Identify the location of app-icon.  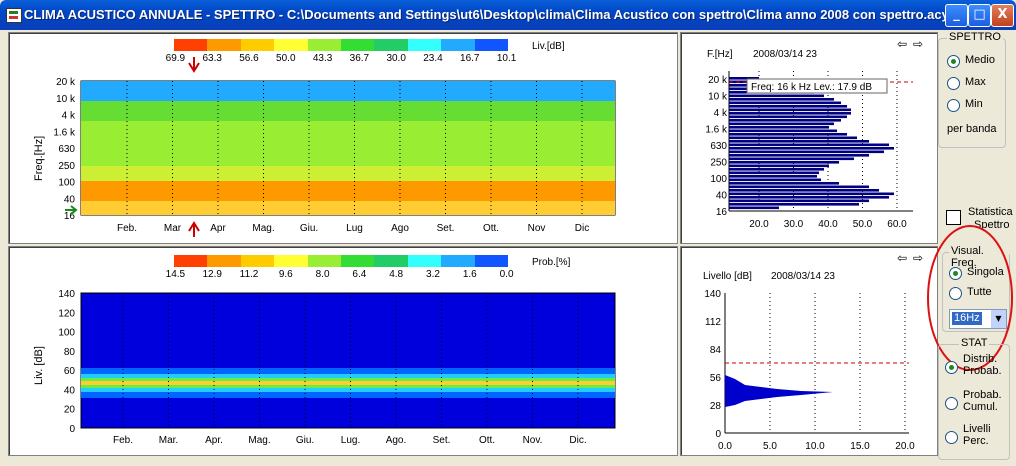
(14, 15).